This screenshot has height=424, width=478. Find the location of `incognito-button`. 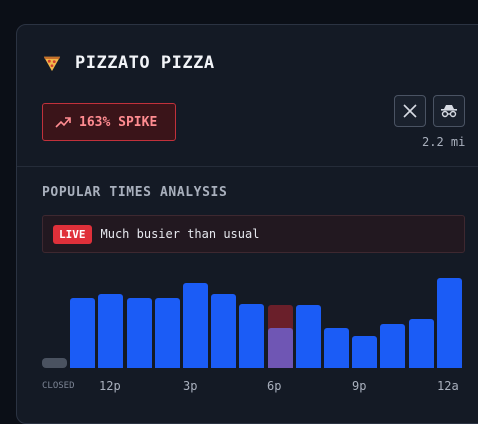

incognito-button is located at coordinates (449, 111).